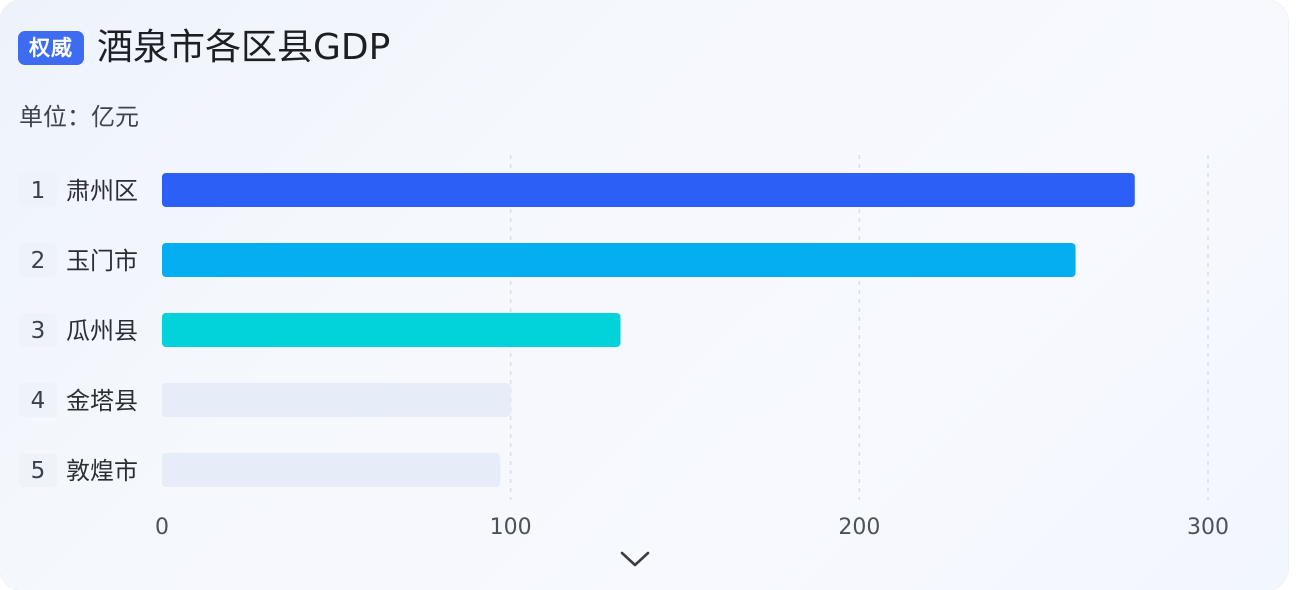 This screenshot has height=590, width=1298. I want to click on rank-number: 3, so click(38, 331).